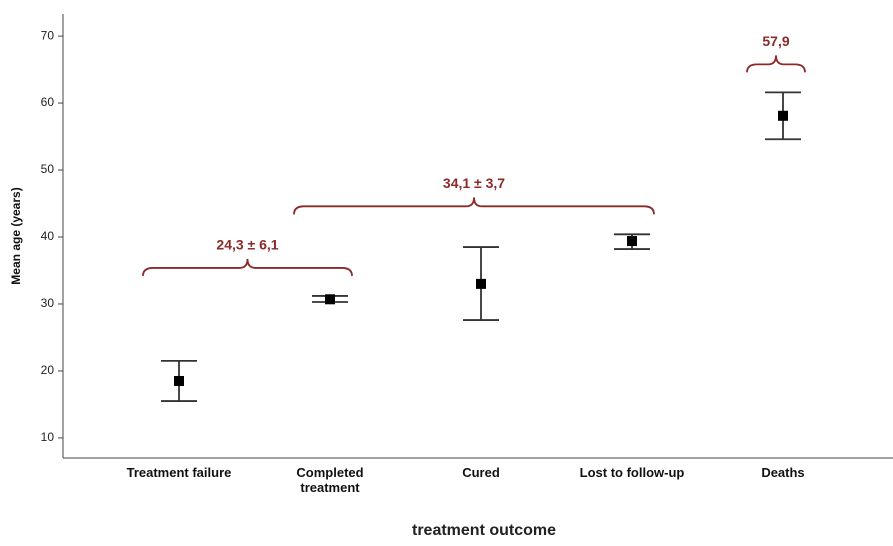  What do you see at coordinates (330, 480) in the screenshot?
I see `x-tick-label: Completed treatment` at bounding box center [330, 480].